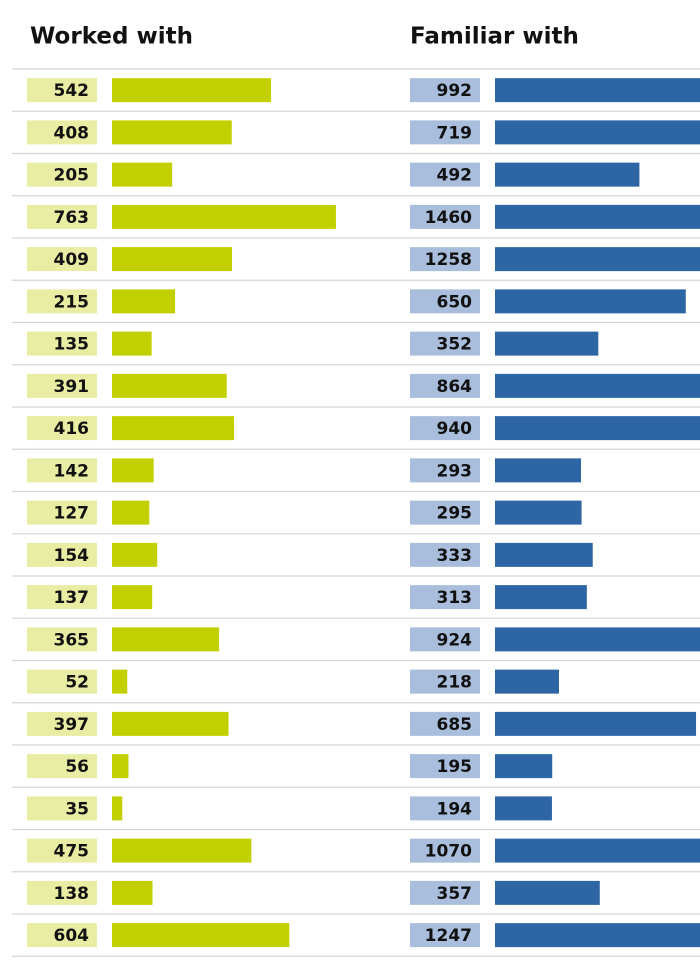 This screenshot has height=980, width=700. I want to click on panel-title: Familiar with, so click(494, 37).